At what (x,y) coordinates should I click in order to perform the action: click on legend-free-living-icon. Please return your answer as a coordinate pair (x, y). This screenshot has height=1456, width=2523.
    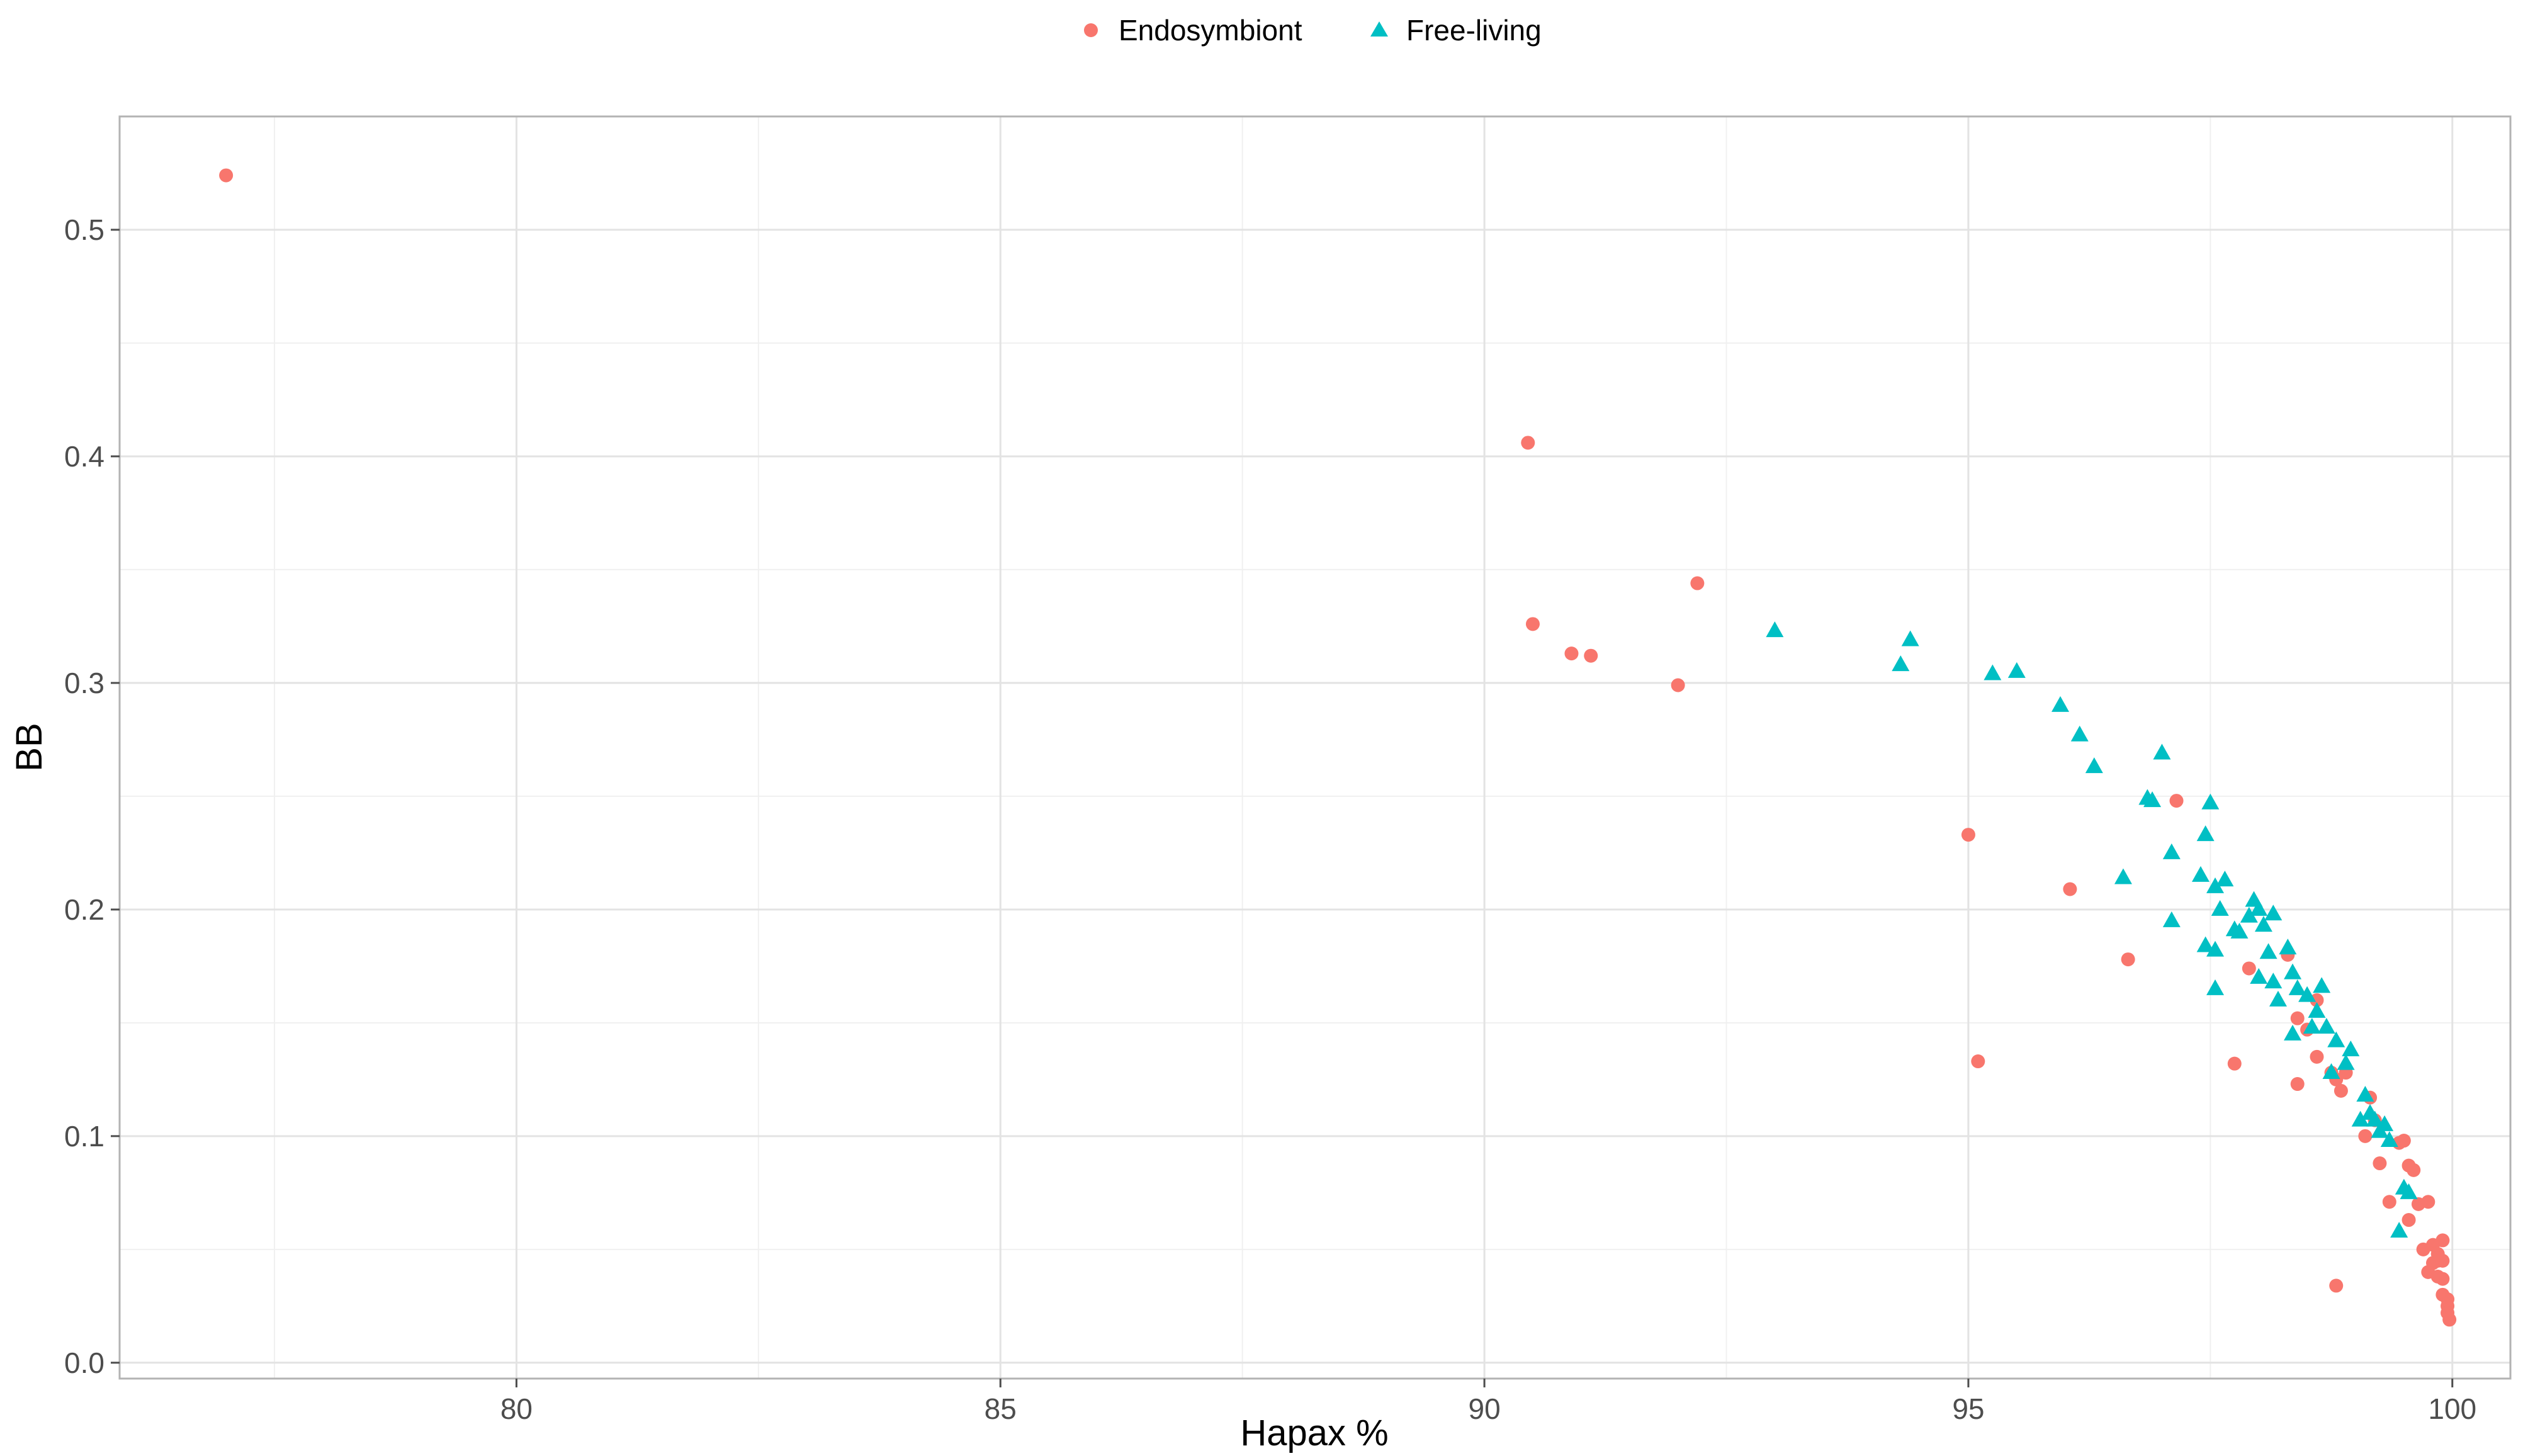
    Looking at the image, I should click on (1379, 29).